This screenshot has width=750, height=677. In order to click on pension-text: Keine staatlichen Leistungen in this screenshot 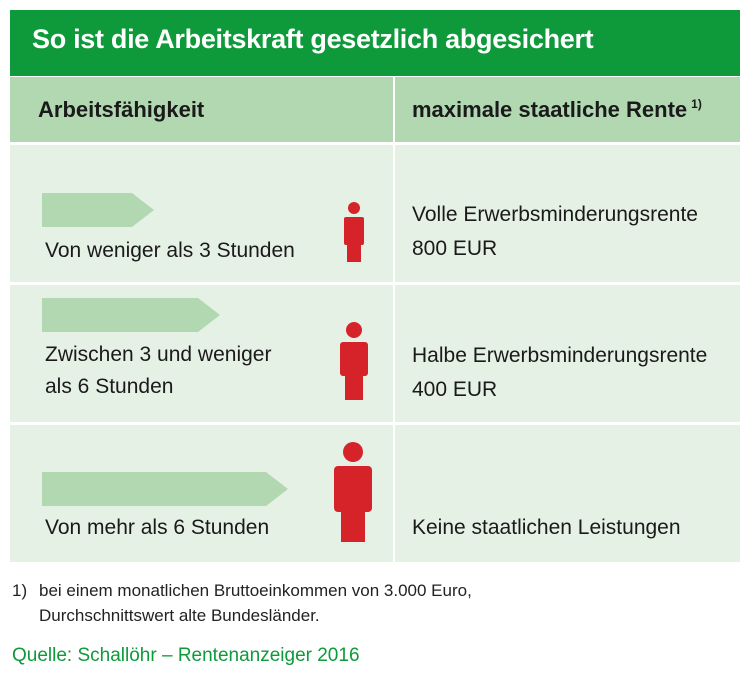, I will do `click(546, 528)`.